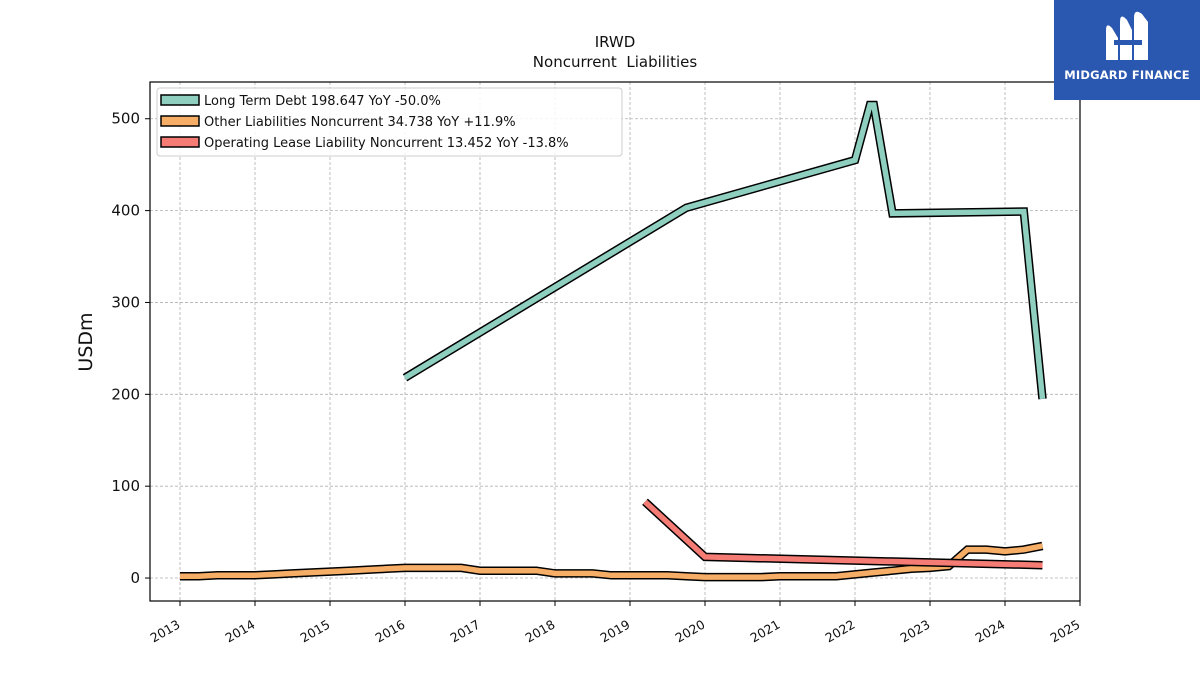 The image size is (1200, 675). What do you see at coordinates (690, 631) in the screenshot?
I see `x-tick-label: 2020` at bounding box center [690, 631].